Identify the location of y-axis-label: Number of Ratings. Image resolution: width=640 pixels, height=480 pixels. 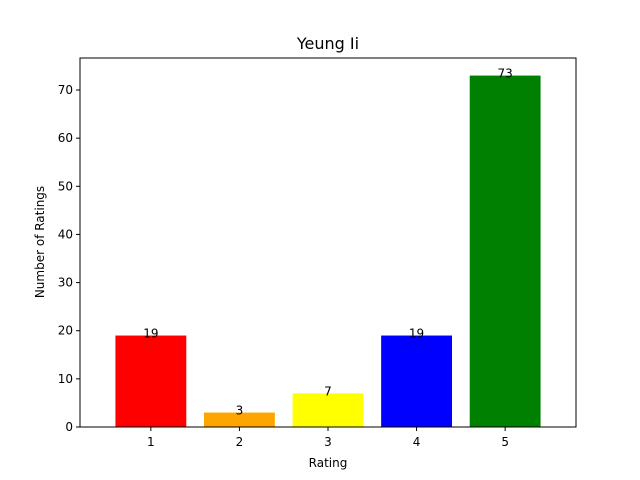
(40, 242).